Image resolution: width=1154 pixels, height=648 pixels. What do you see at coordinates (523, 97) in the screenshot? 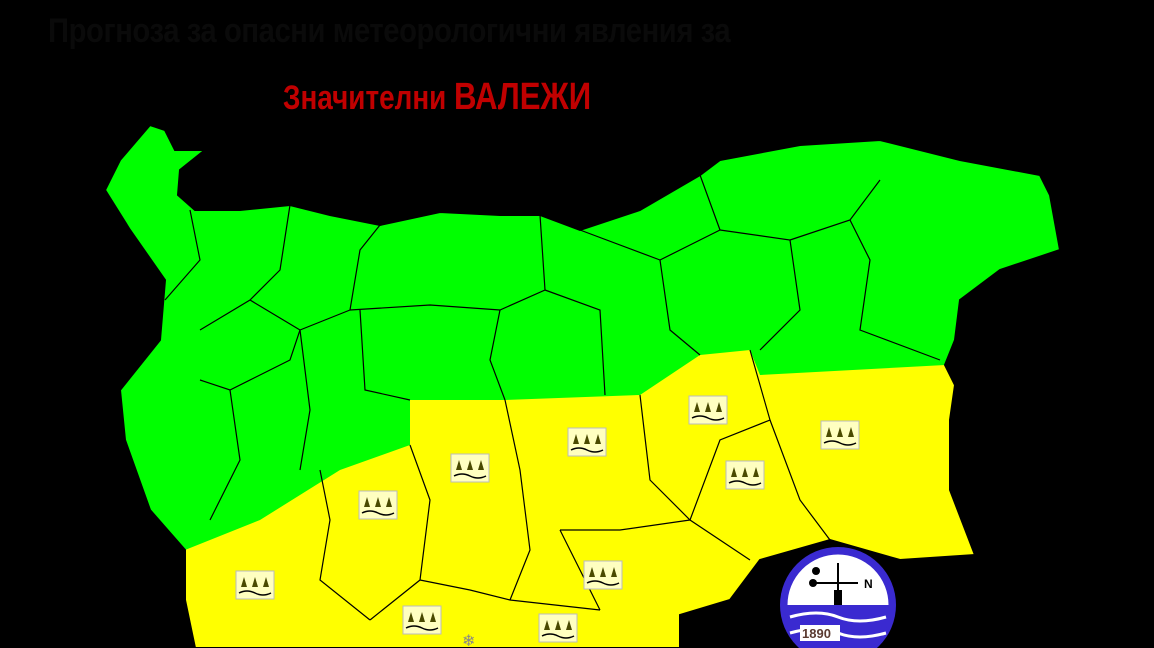
I see `subtitle-phenomenon: ВАЛЕЖИ` at bounding box center [523, 97].